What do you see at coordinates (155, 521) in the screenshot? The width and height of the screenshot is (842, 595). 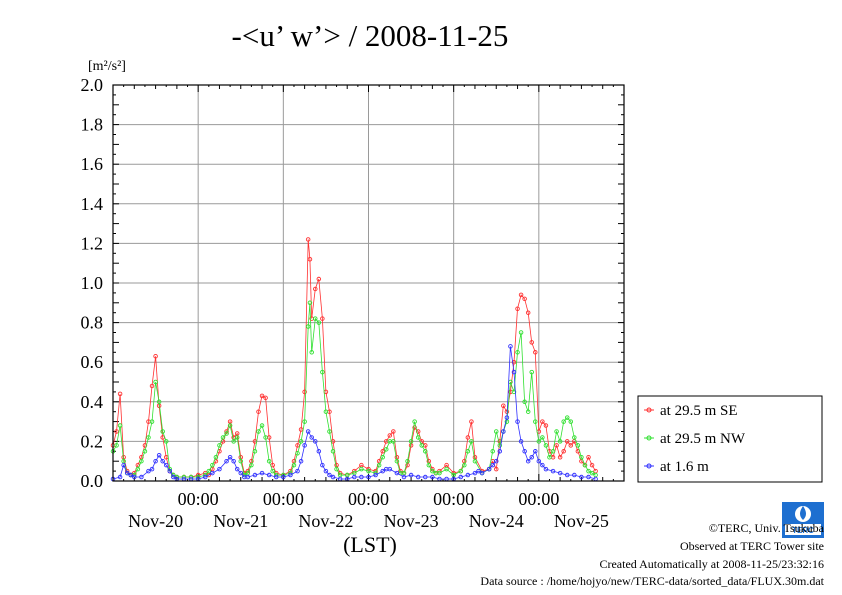 I see `day-label: Nov-20` at bounding box center [155, 521].